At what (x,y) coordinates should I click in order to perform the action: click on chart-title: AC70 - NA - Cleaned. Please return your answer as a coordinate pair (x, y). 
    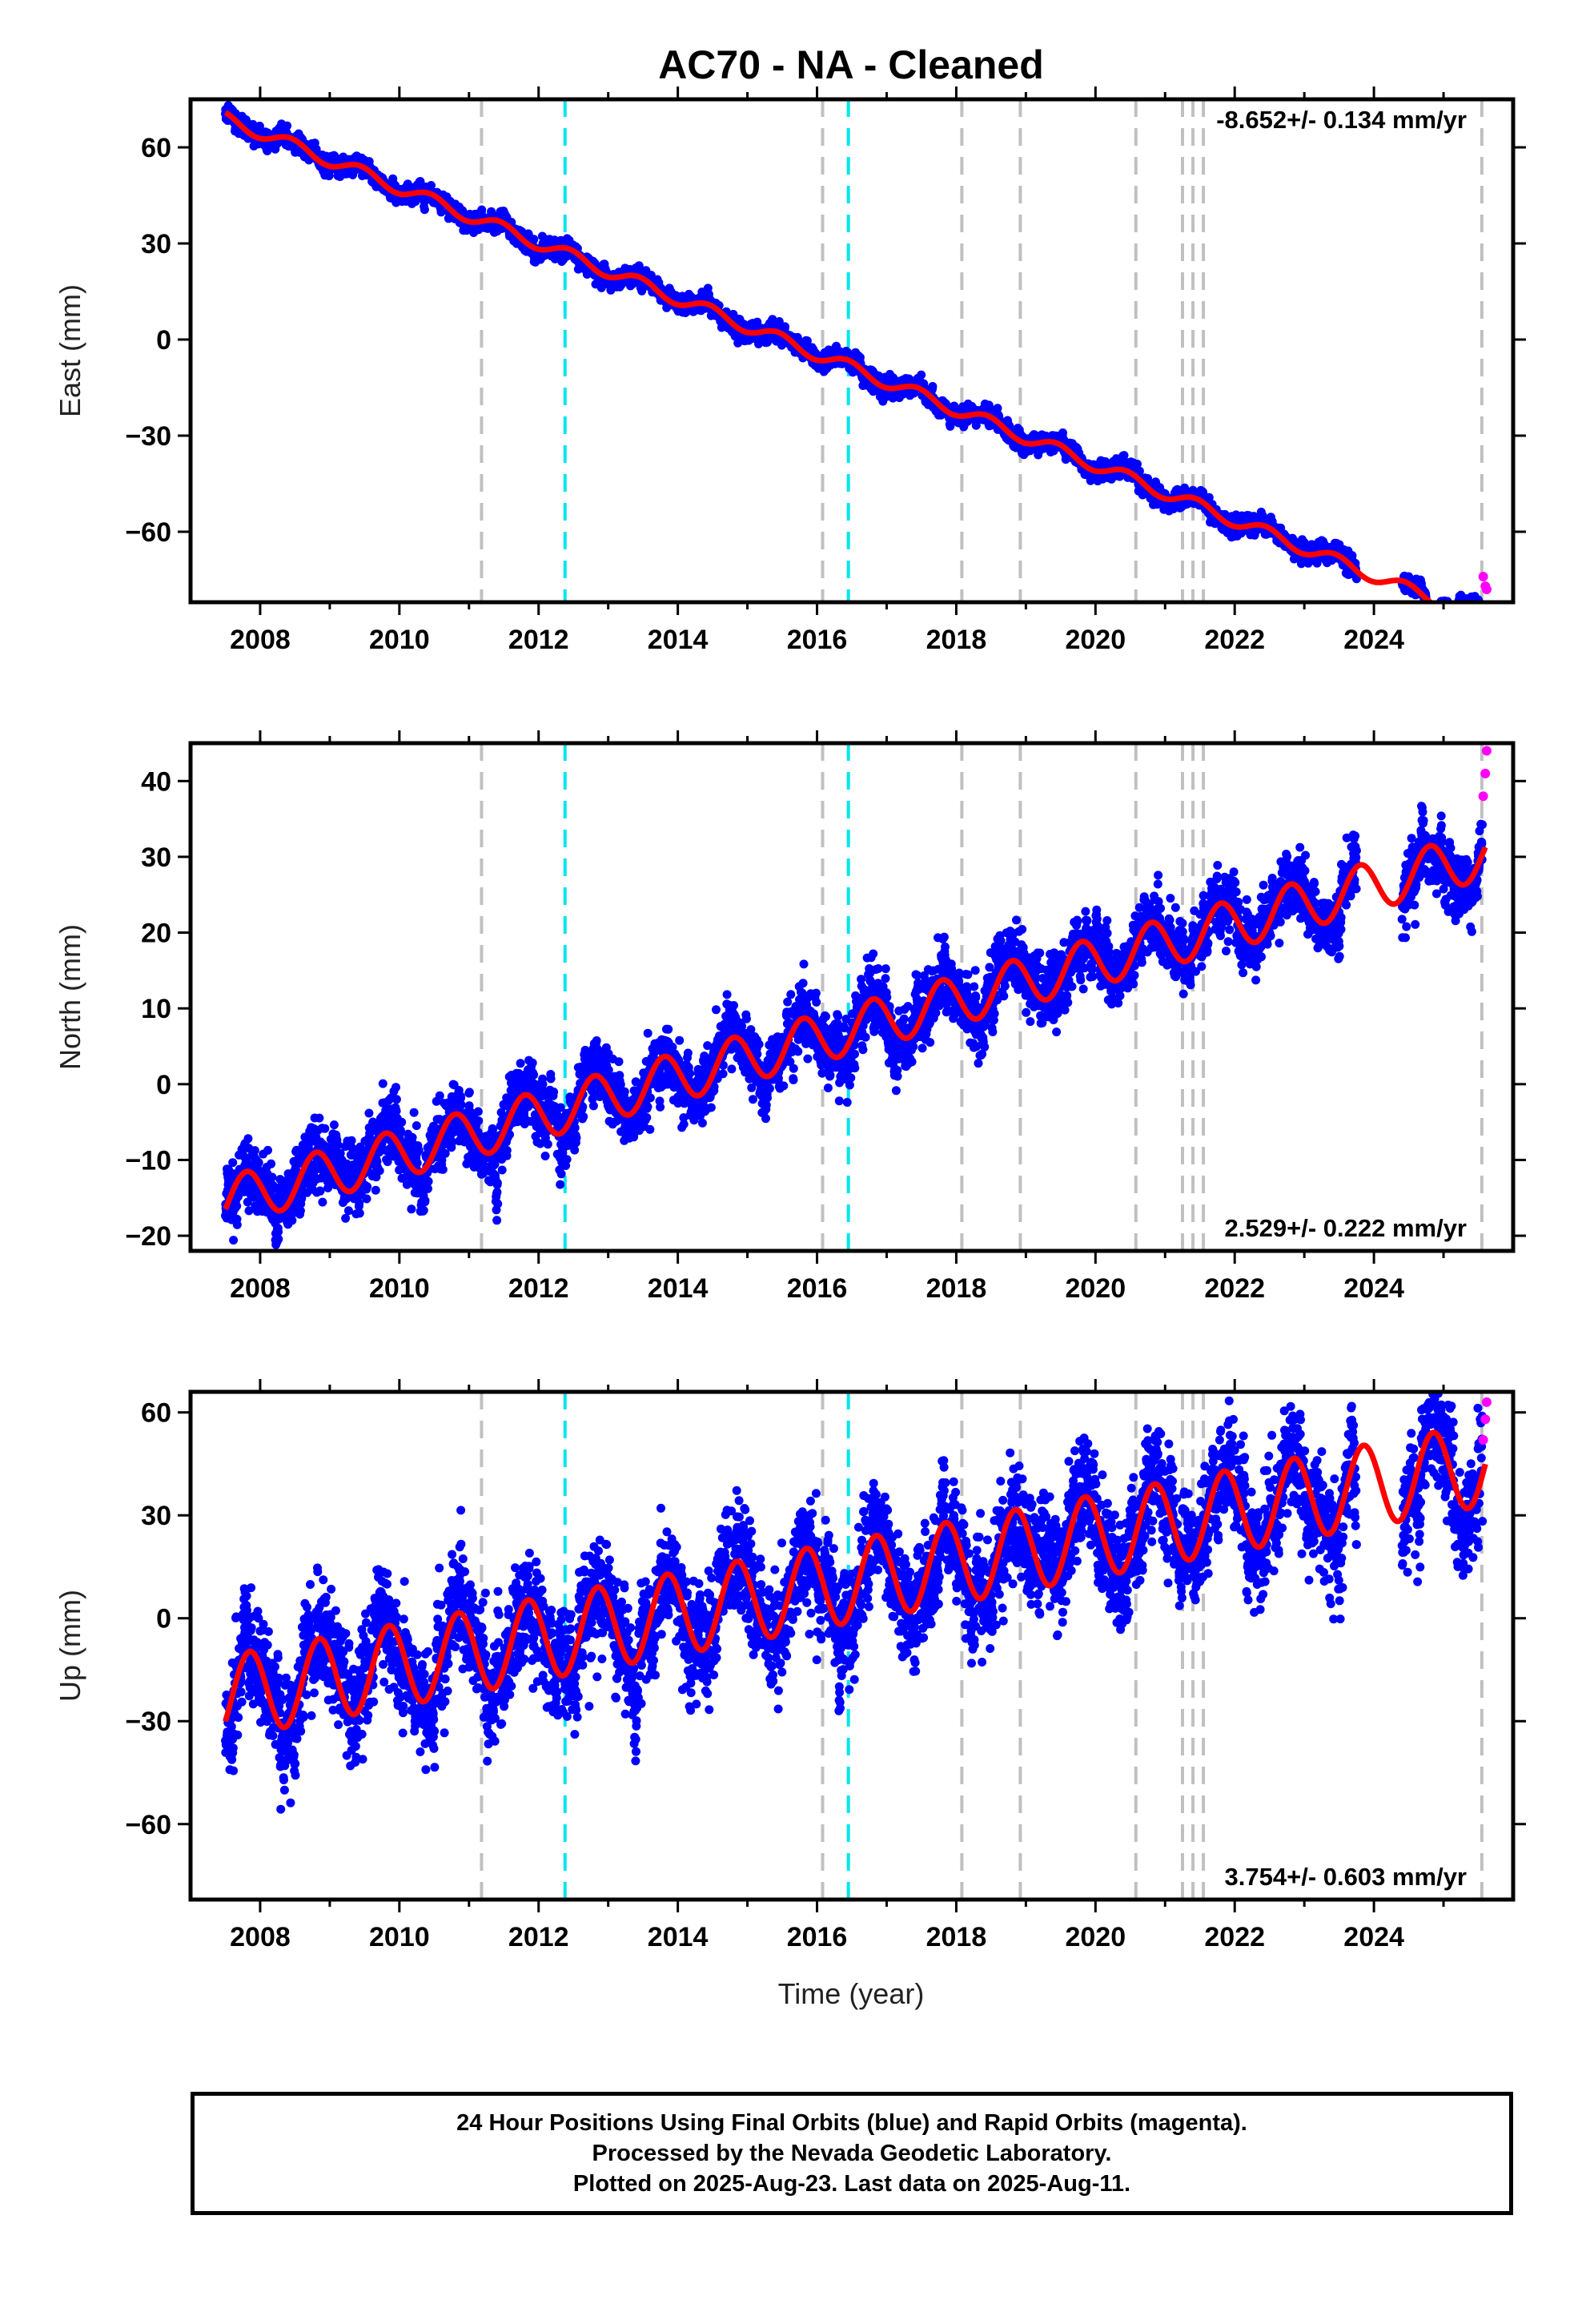
    Looking at the image, I should click on (851, 64).